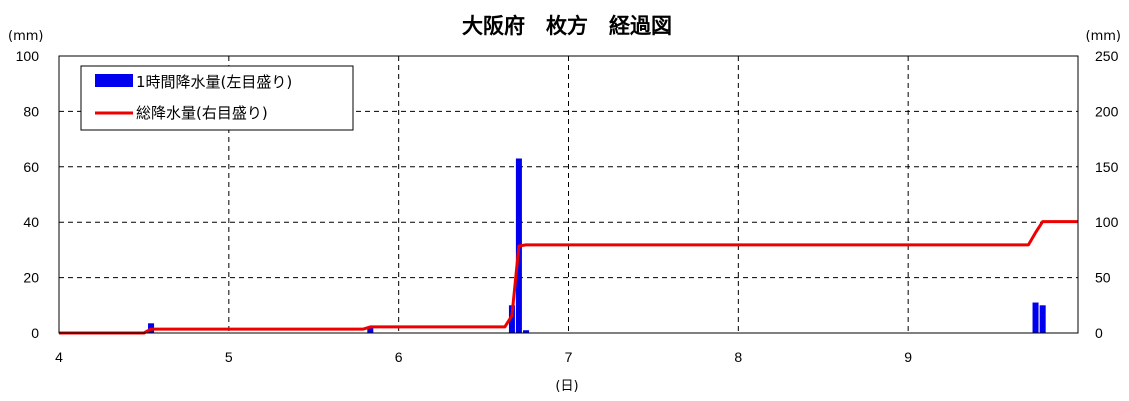 This screenshot has width=1129, height=401. Describe the element at coordinates (28, 194) in the screenshot. I see `left-axis-ticks: 0 20 40 60 80 100` at that location.